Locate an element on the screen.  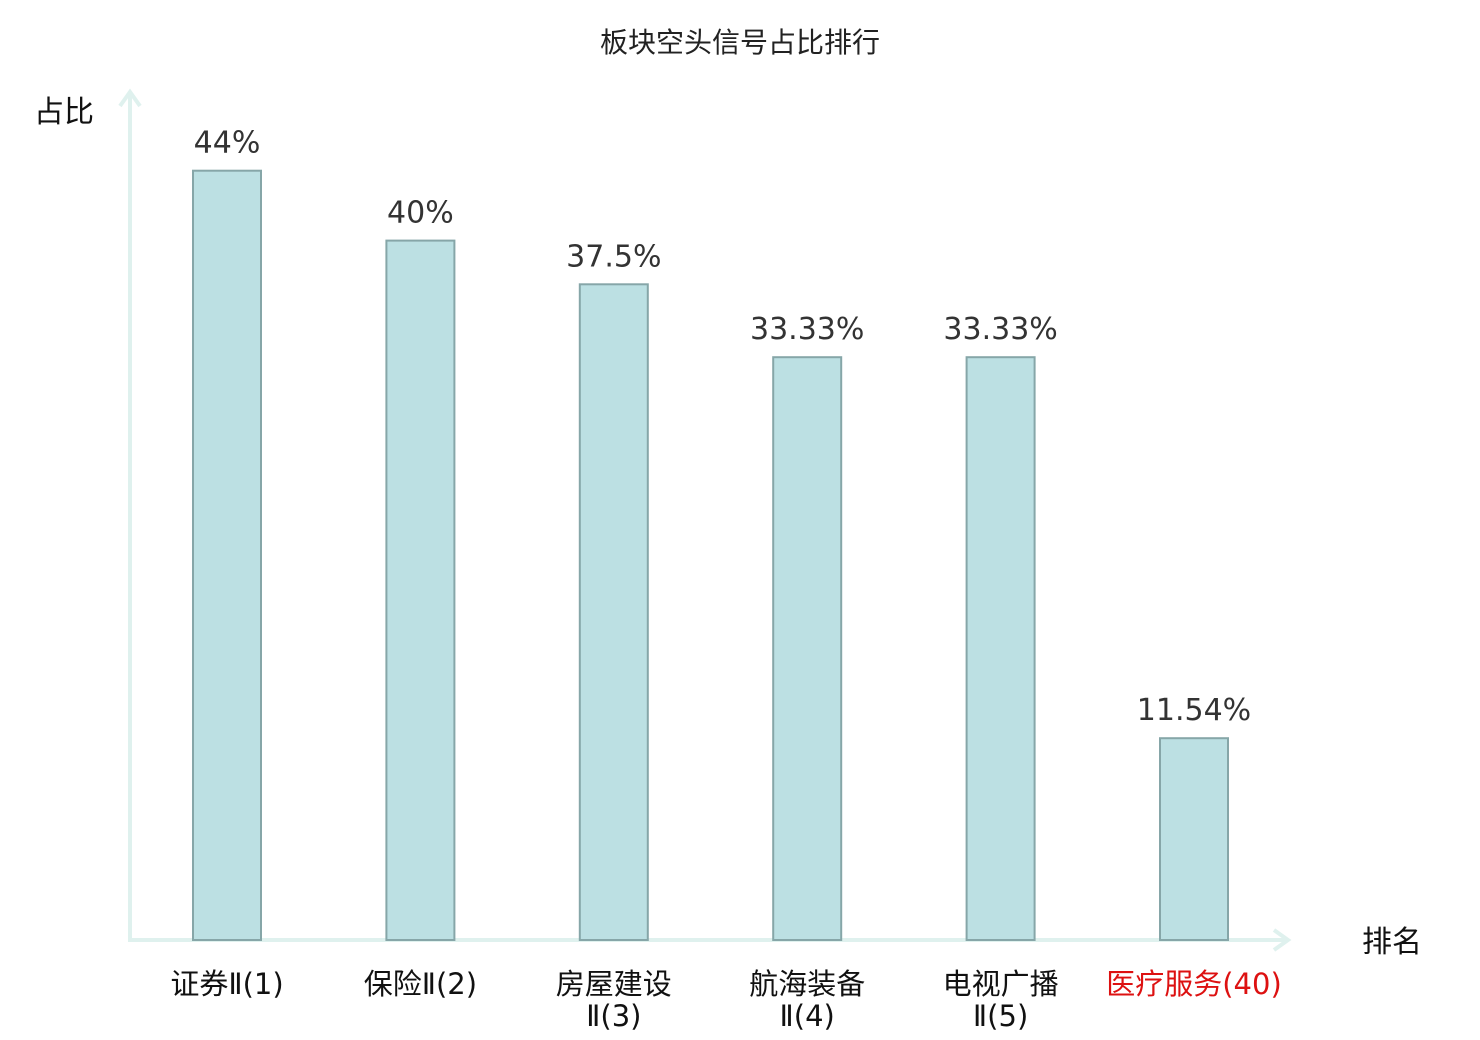
value-label-6: 11.54% is located at coordinates (1194, 710).